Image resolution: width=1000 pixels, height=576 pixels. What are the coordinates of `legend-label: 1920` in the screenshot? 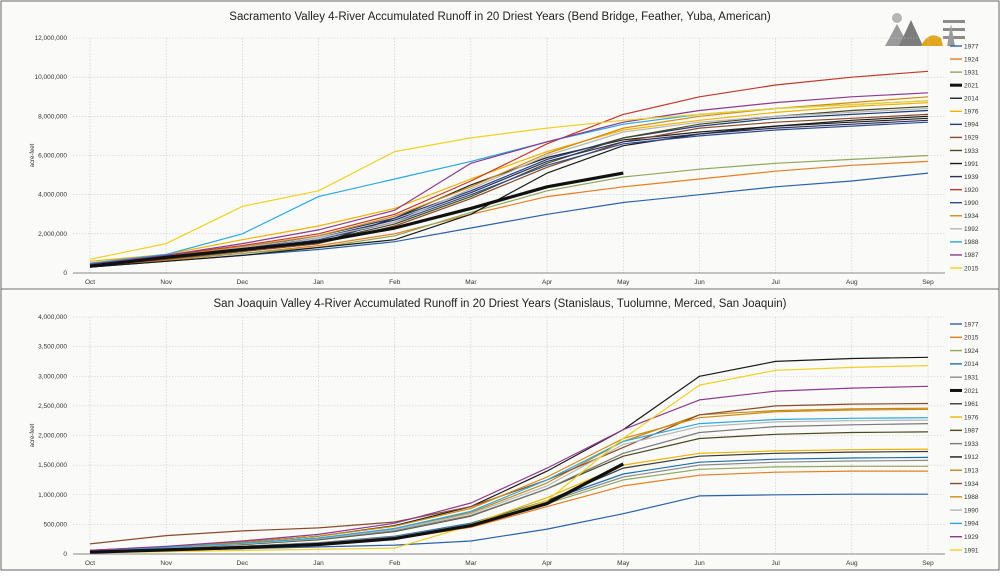 It's located at (971, 190).